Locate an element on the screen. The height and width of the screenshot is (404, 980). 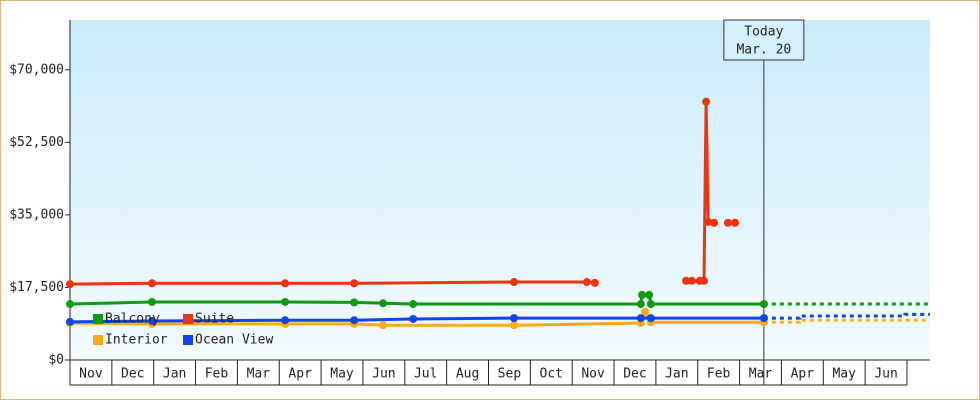
today-date: Mar. 20 is located at coordinates (763, 50).